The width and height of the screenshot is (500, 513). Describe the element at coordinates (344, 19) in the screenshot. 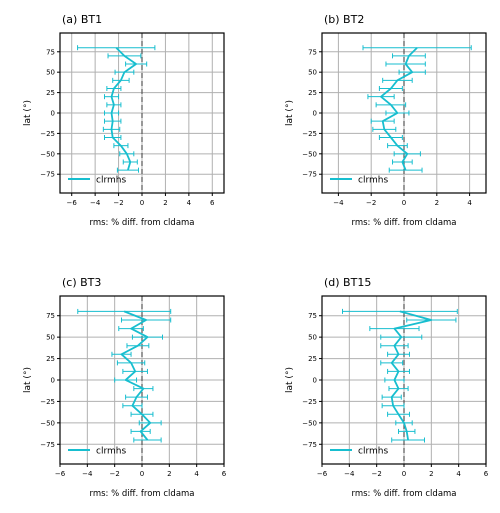

I see `panel-title: (b) BT2` at that location.